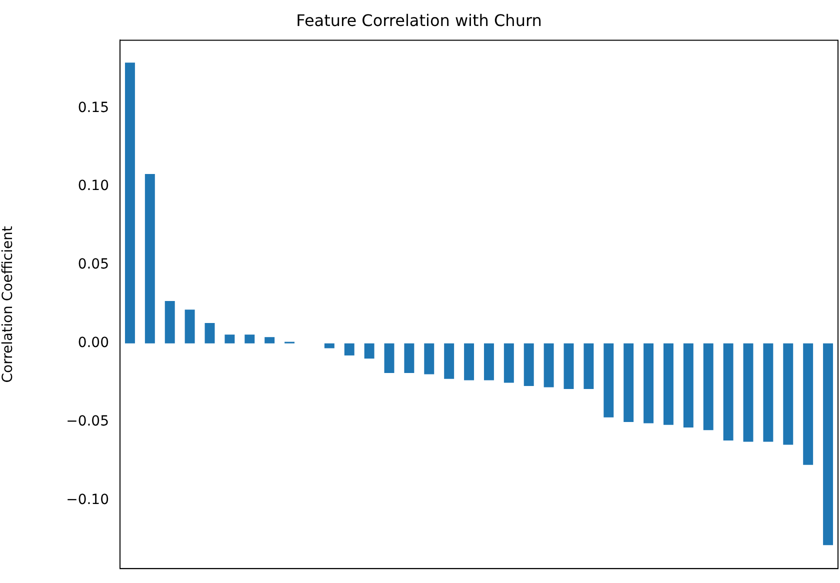 Image resolution: width=840 pixels, height=583 pixels. I want to click on y-tick-label: −0.05, so click(87, 421).